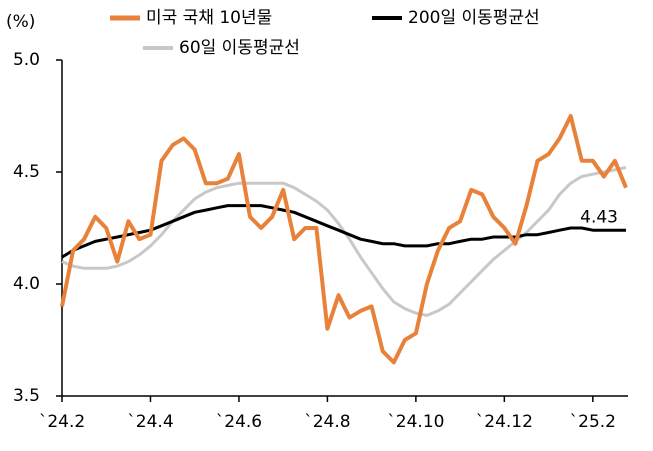 This screenshot has height=451, width=653. What do you see at coordinates (239, 422) in the screenshot?
I see `x-tick-label: `24.6` at bounding box center [239, 422].